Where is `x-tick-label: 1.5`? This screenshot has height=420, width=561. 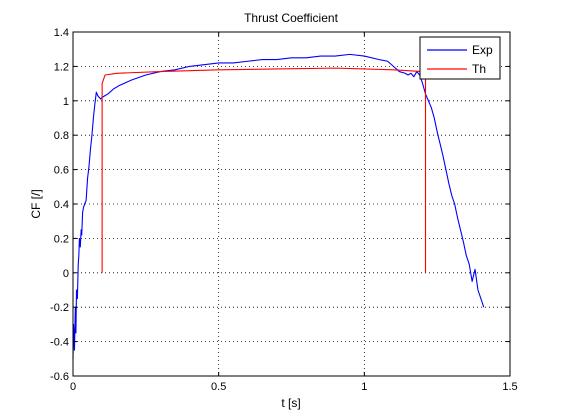
x-tick-label: 1.5 is located at coordinates (509, 387).